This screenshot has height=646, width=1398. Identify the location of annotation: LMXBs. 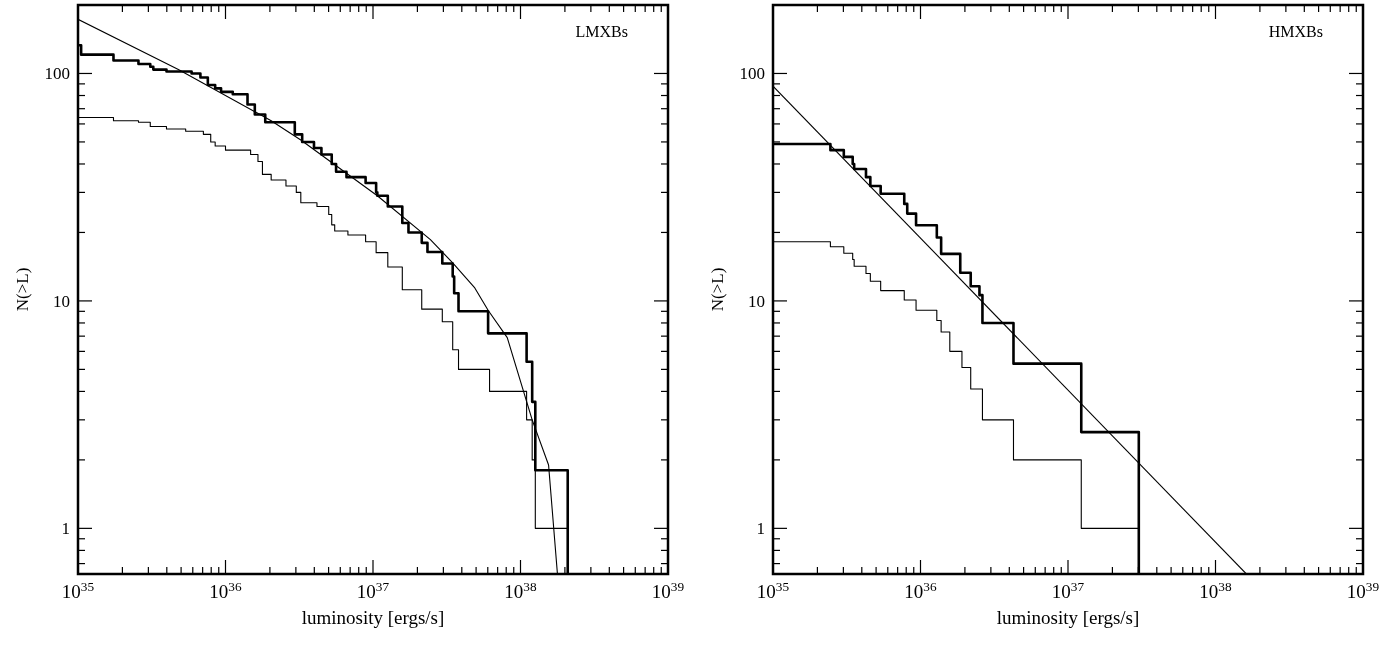
(601, 31).